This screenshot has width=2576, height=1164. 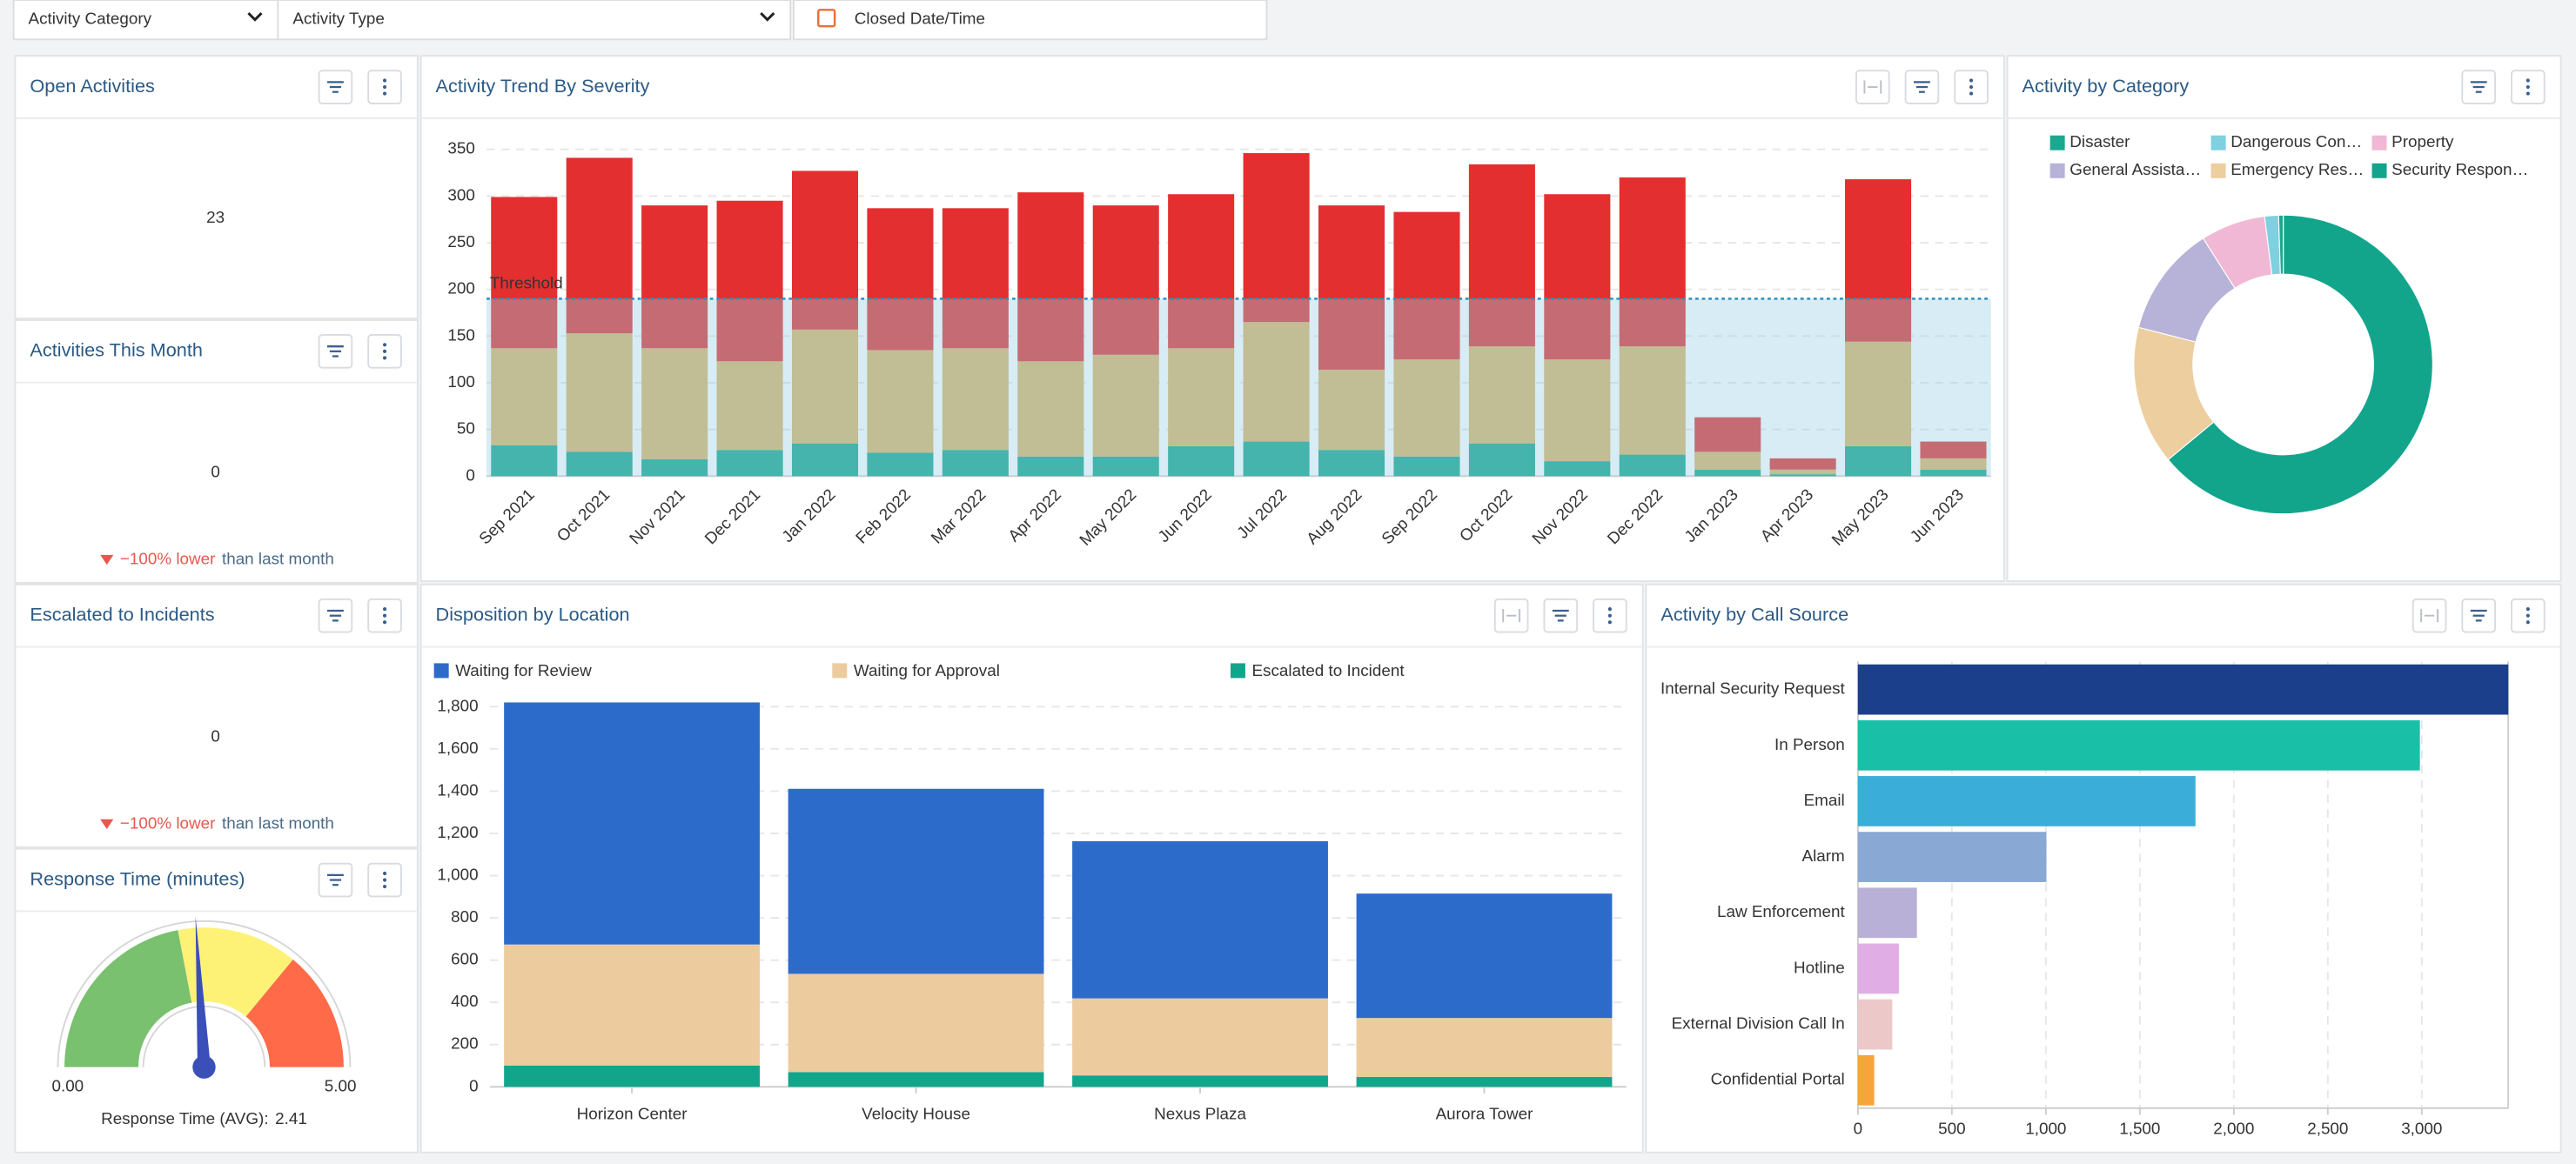 What do you see at coordinates (1781, 911) in the screenshot?
I see `y-tick-label: Law Enforcement` at bounding box center [1781, 911].